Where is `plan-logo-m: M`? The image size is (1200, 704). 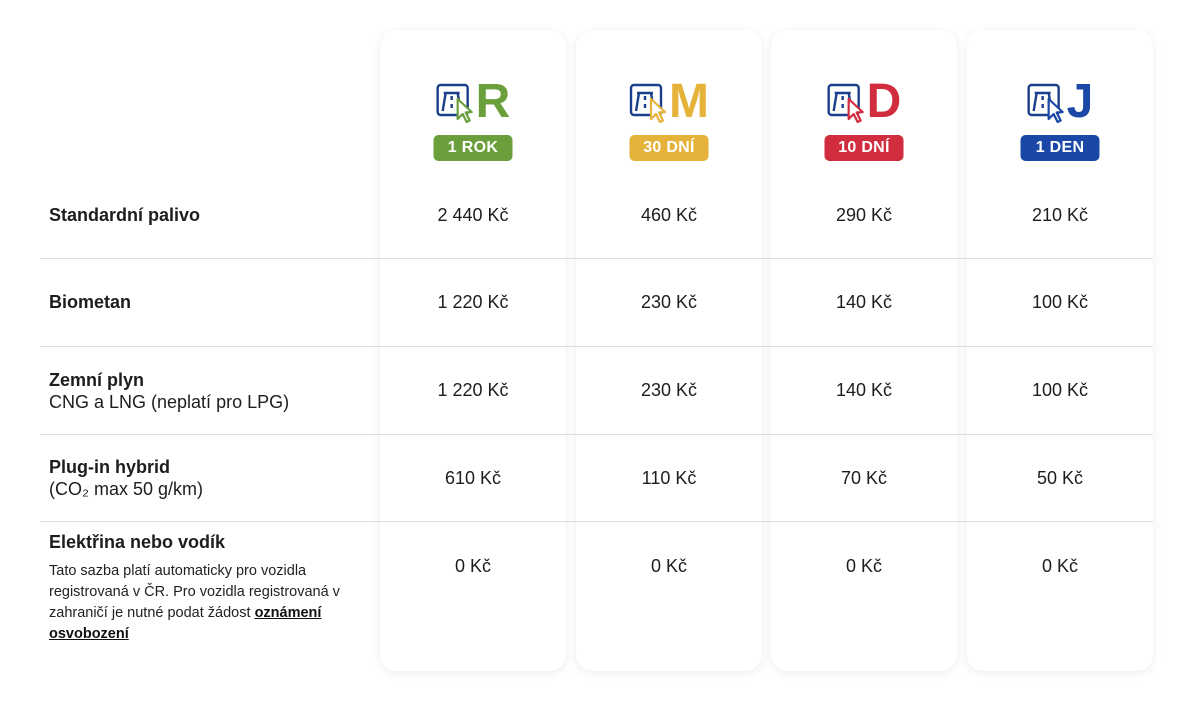
plan-logo-m: M is located at coordinates (669, 102).